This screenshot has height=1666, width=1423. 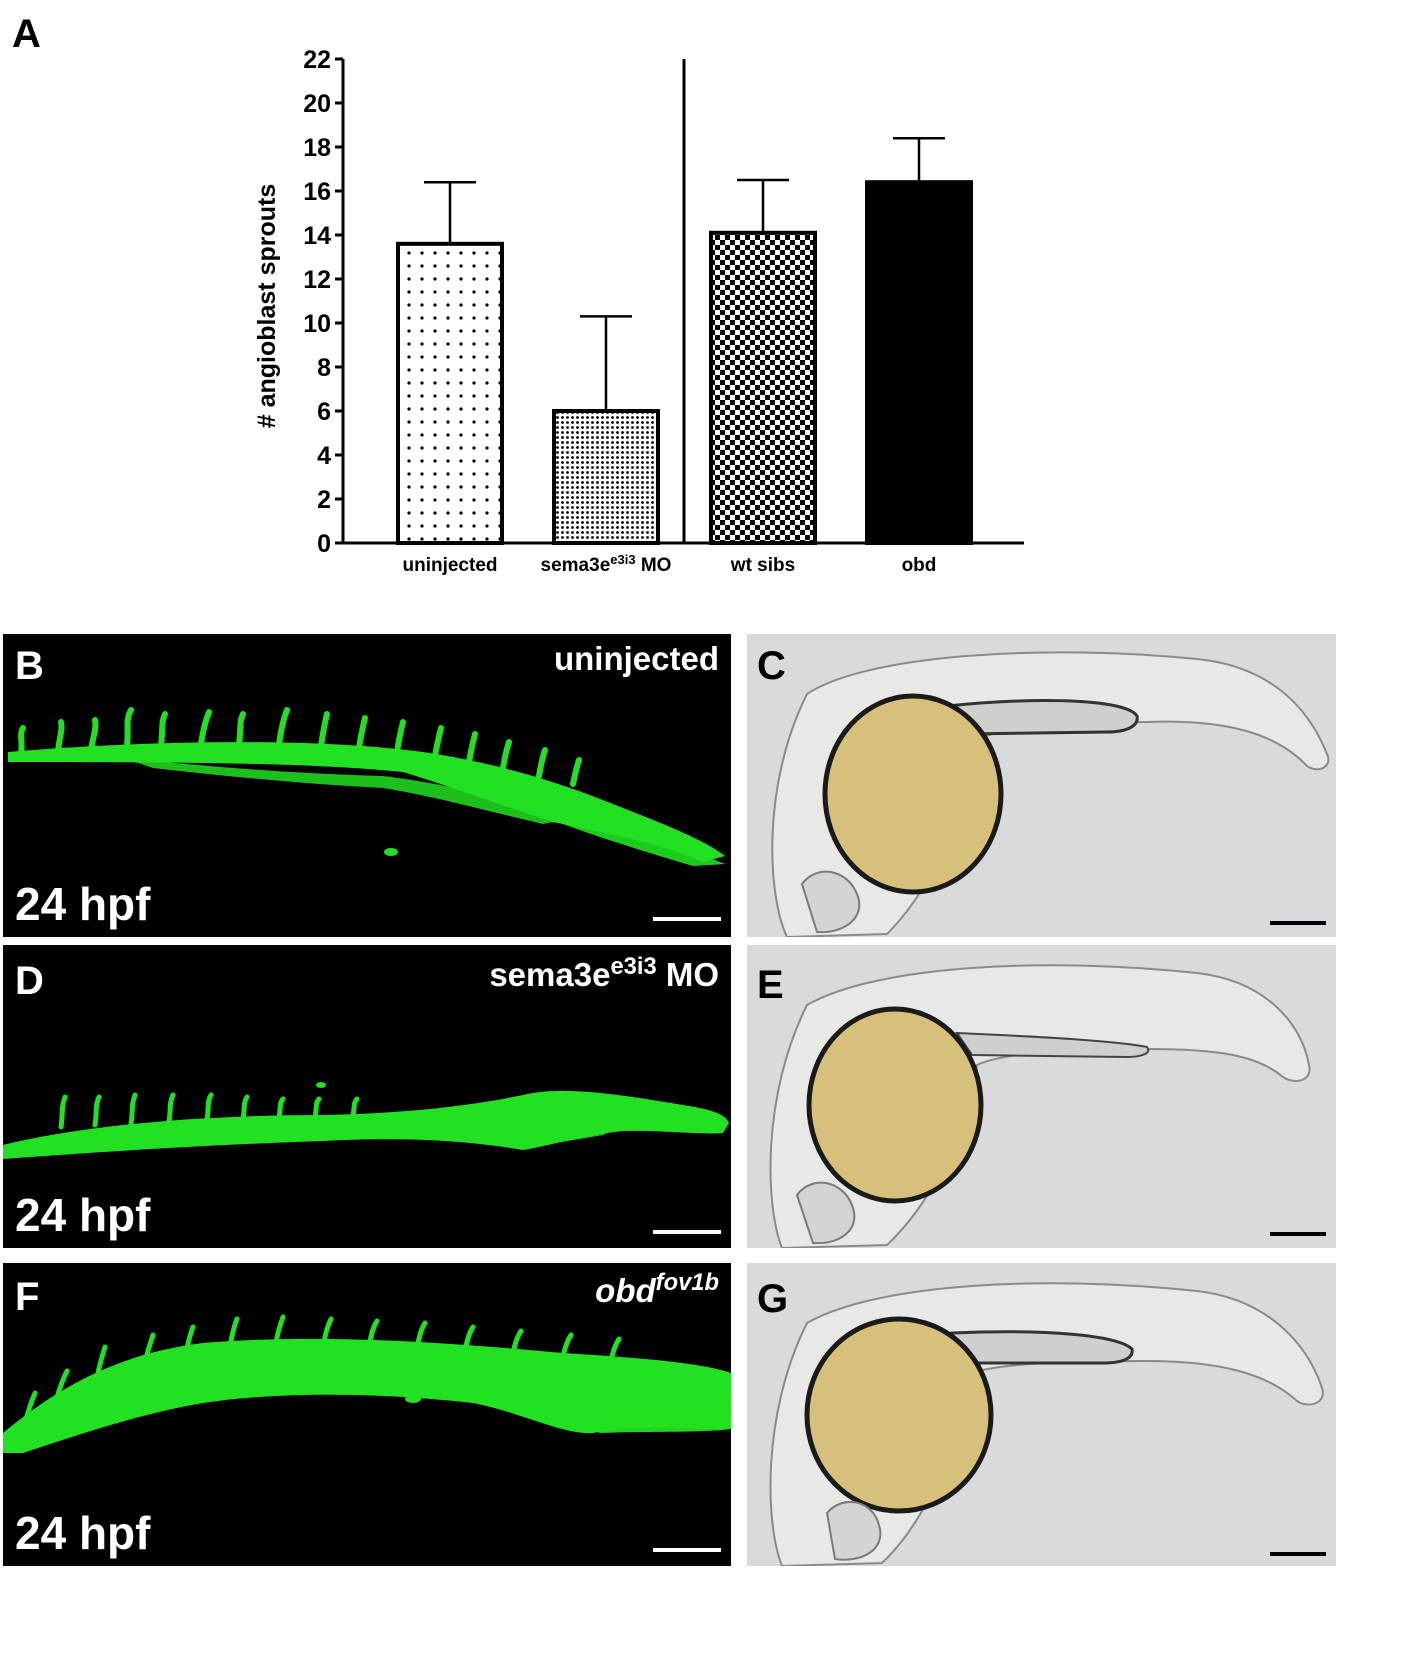 What do you see at coordinates (324, 368) in the screenshot?
I see `y-tick-label: 8` at bounding box center [324, 368].